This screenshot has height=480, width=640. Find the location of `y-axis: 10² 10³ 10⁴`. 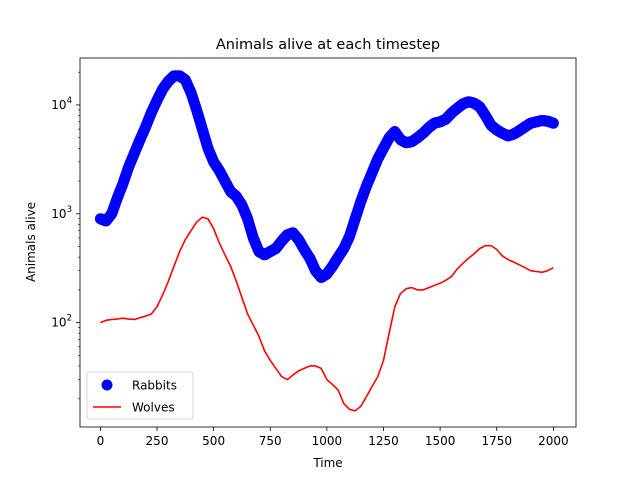

y-axis: 10² 10³ 10⁴ is located at coordinates (65, 235).